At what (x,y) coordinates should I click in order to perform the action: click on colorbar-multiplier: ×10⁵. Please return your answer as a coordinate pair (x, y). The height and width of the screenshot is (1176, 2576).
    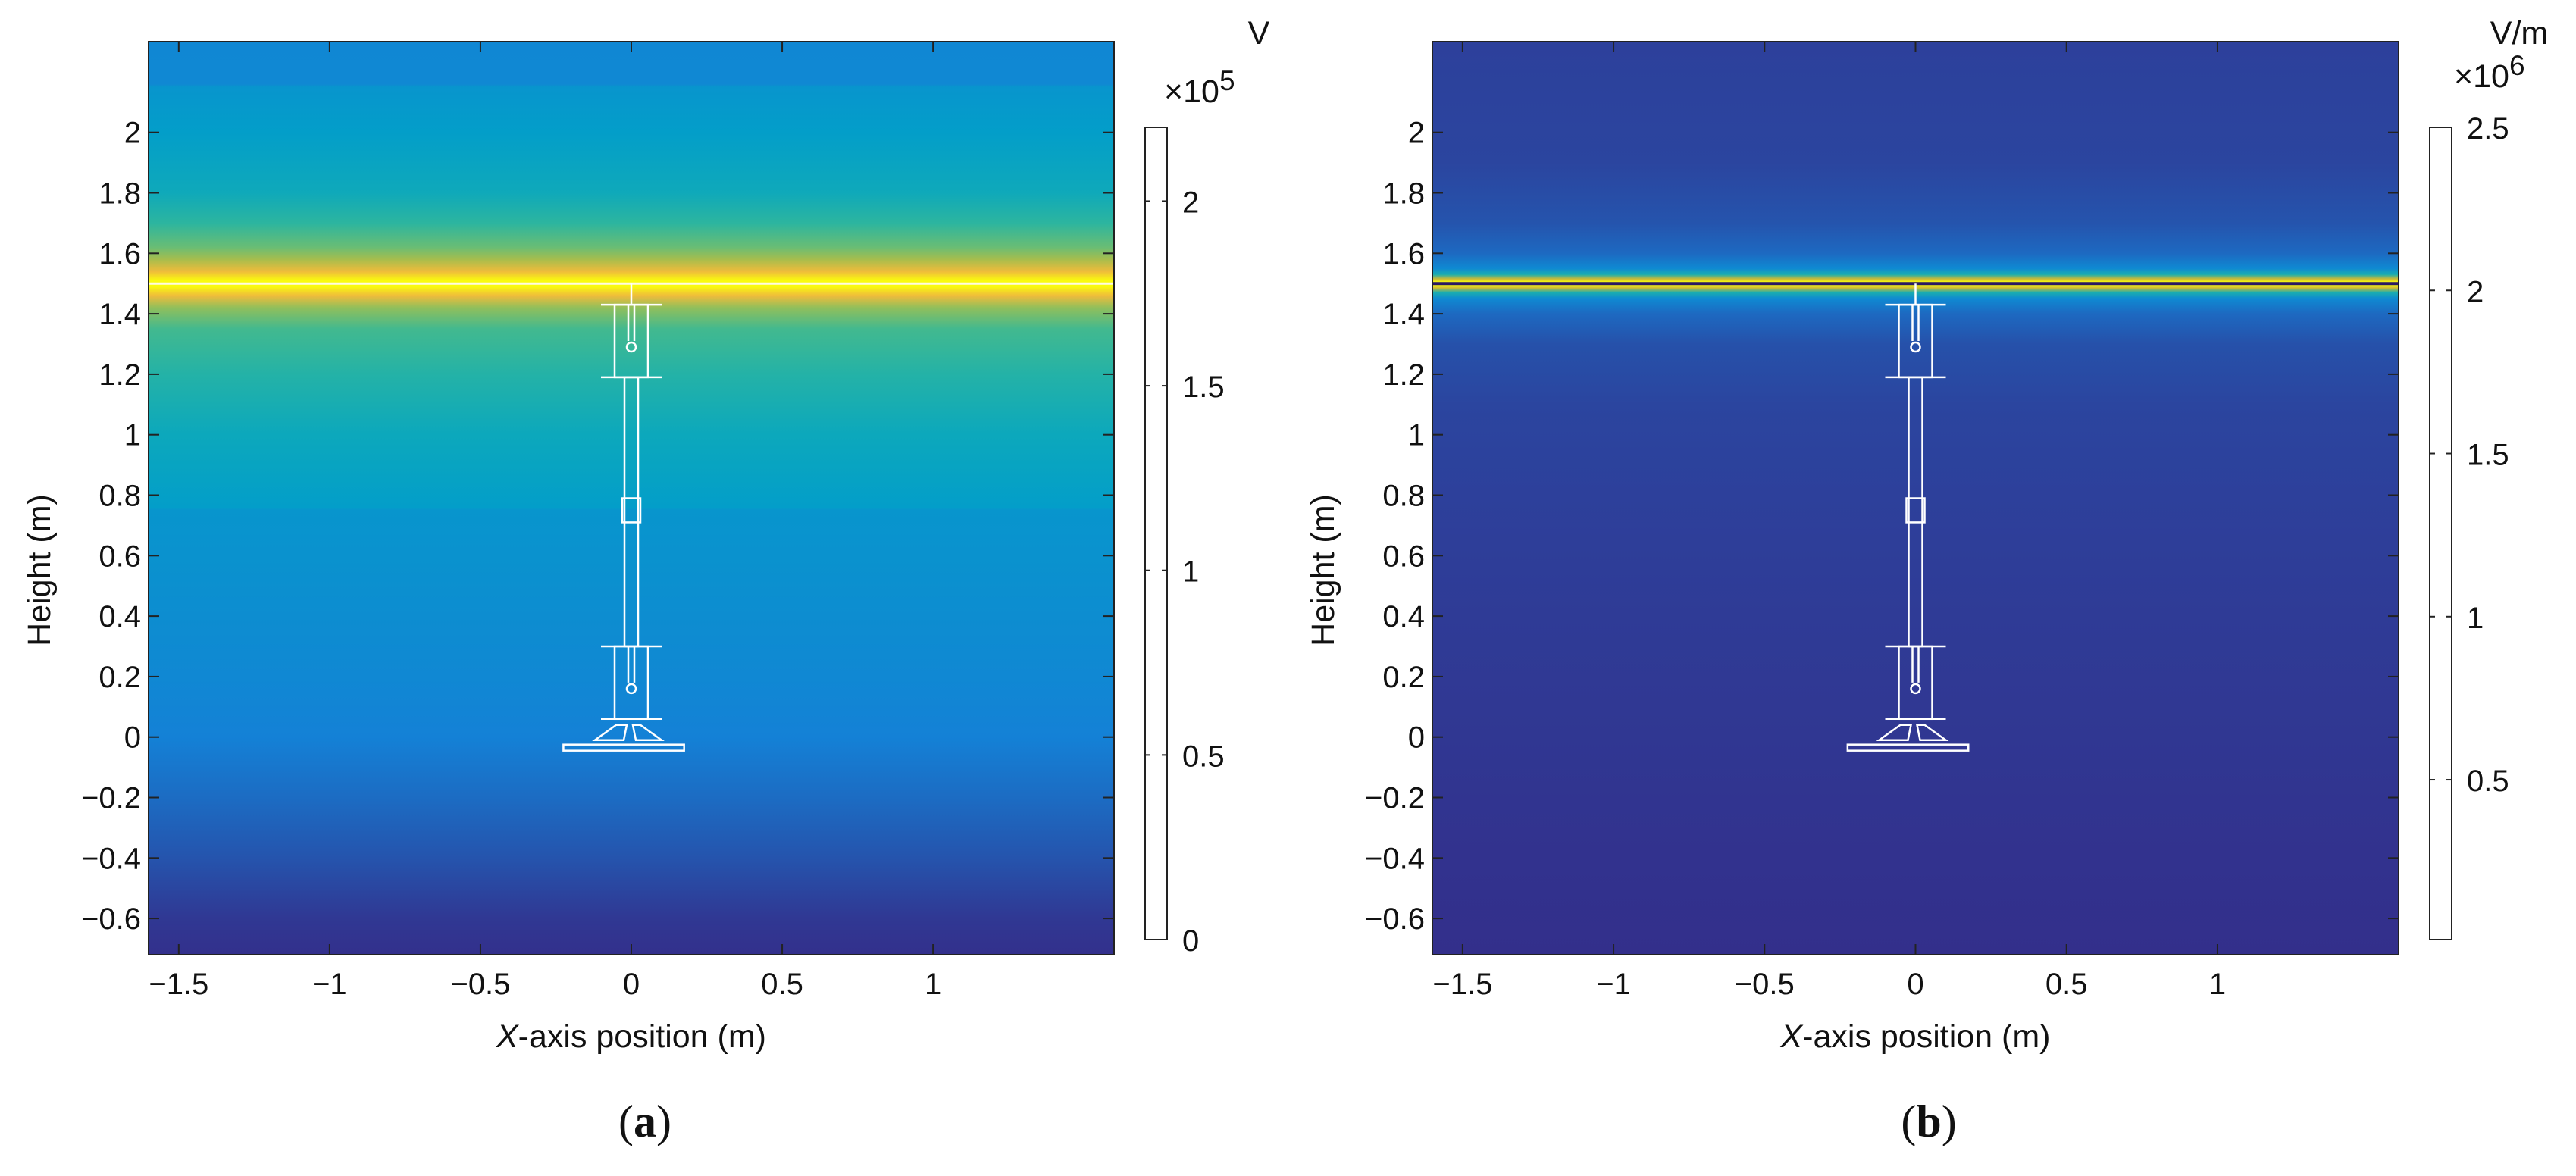
    Looking at the image, I should click on (1199, 87).